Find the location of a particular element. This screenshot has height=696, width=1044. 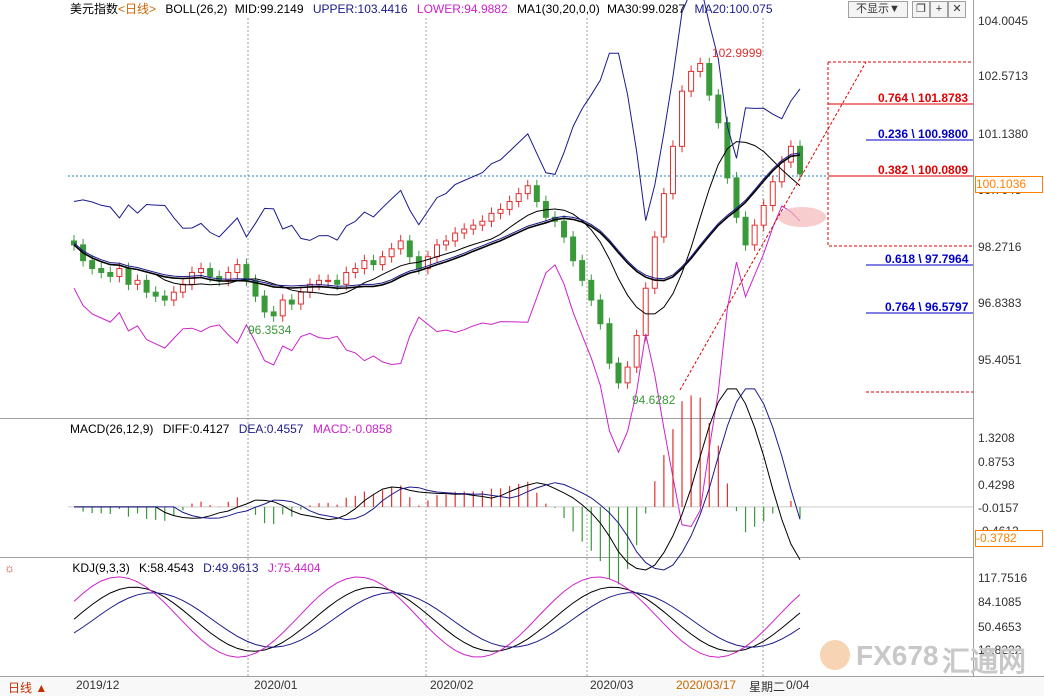

boll-label: BOLL(26,2) is located at coordinates (196, 9).